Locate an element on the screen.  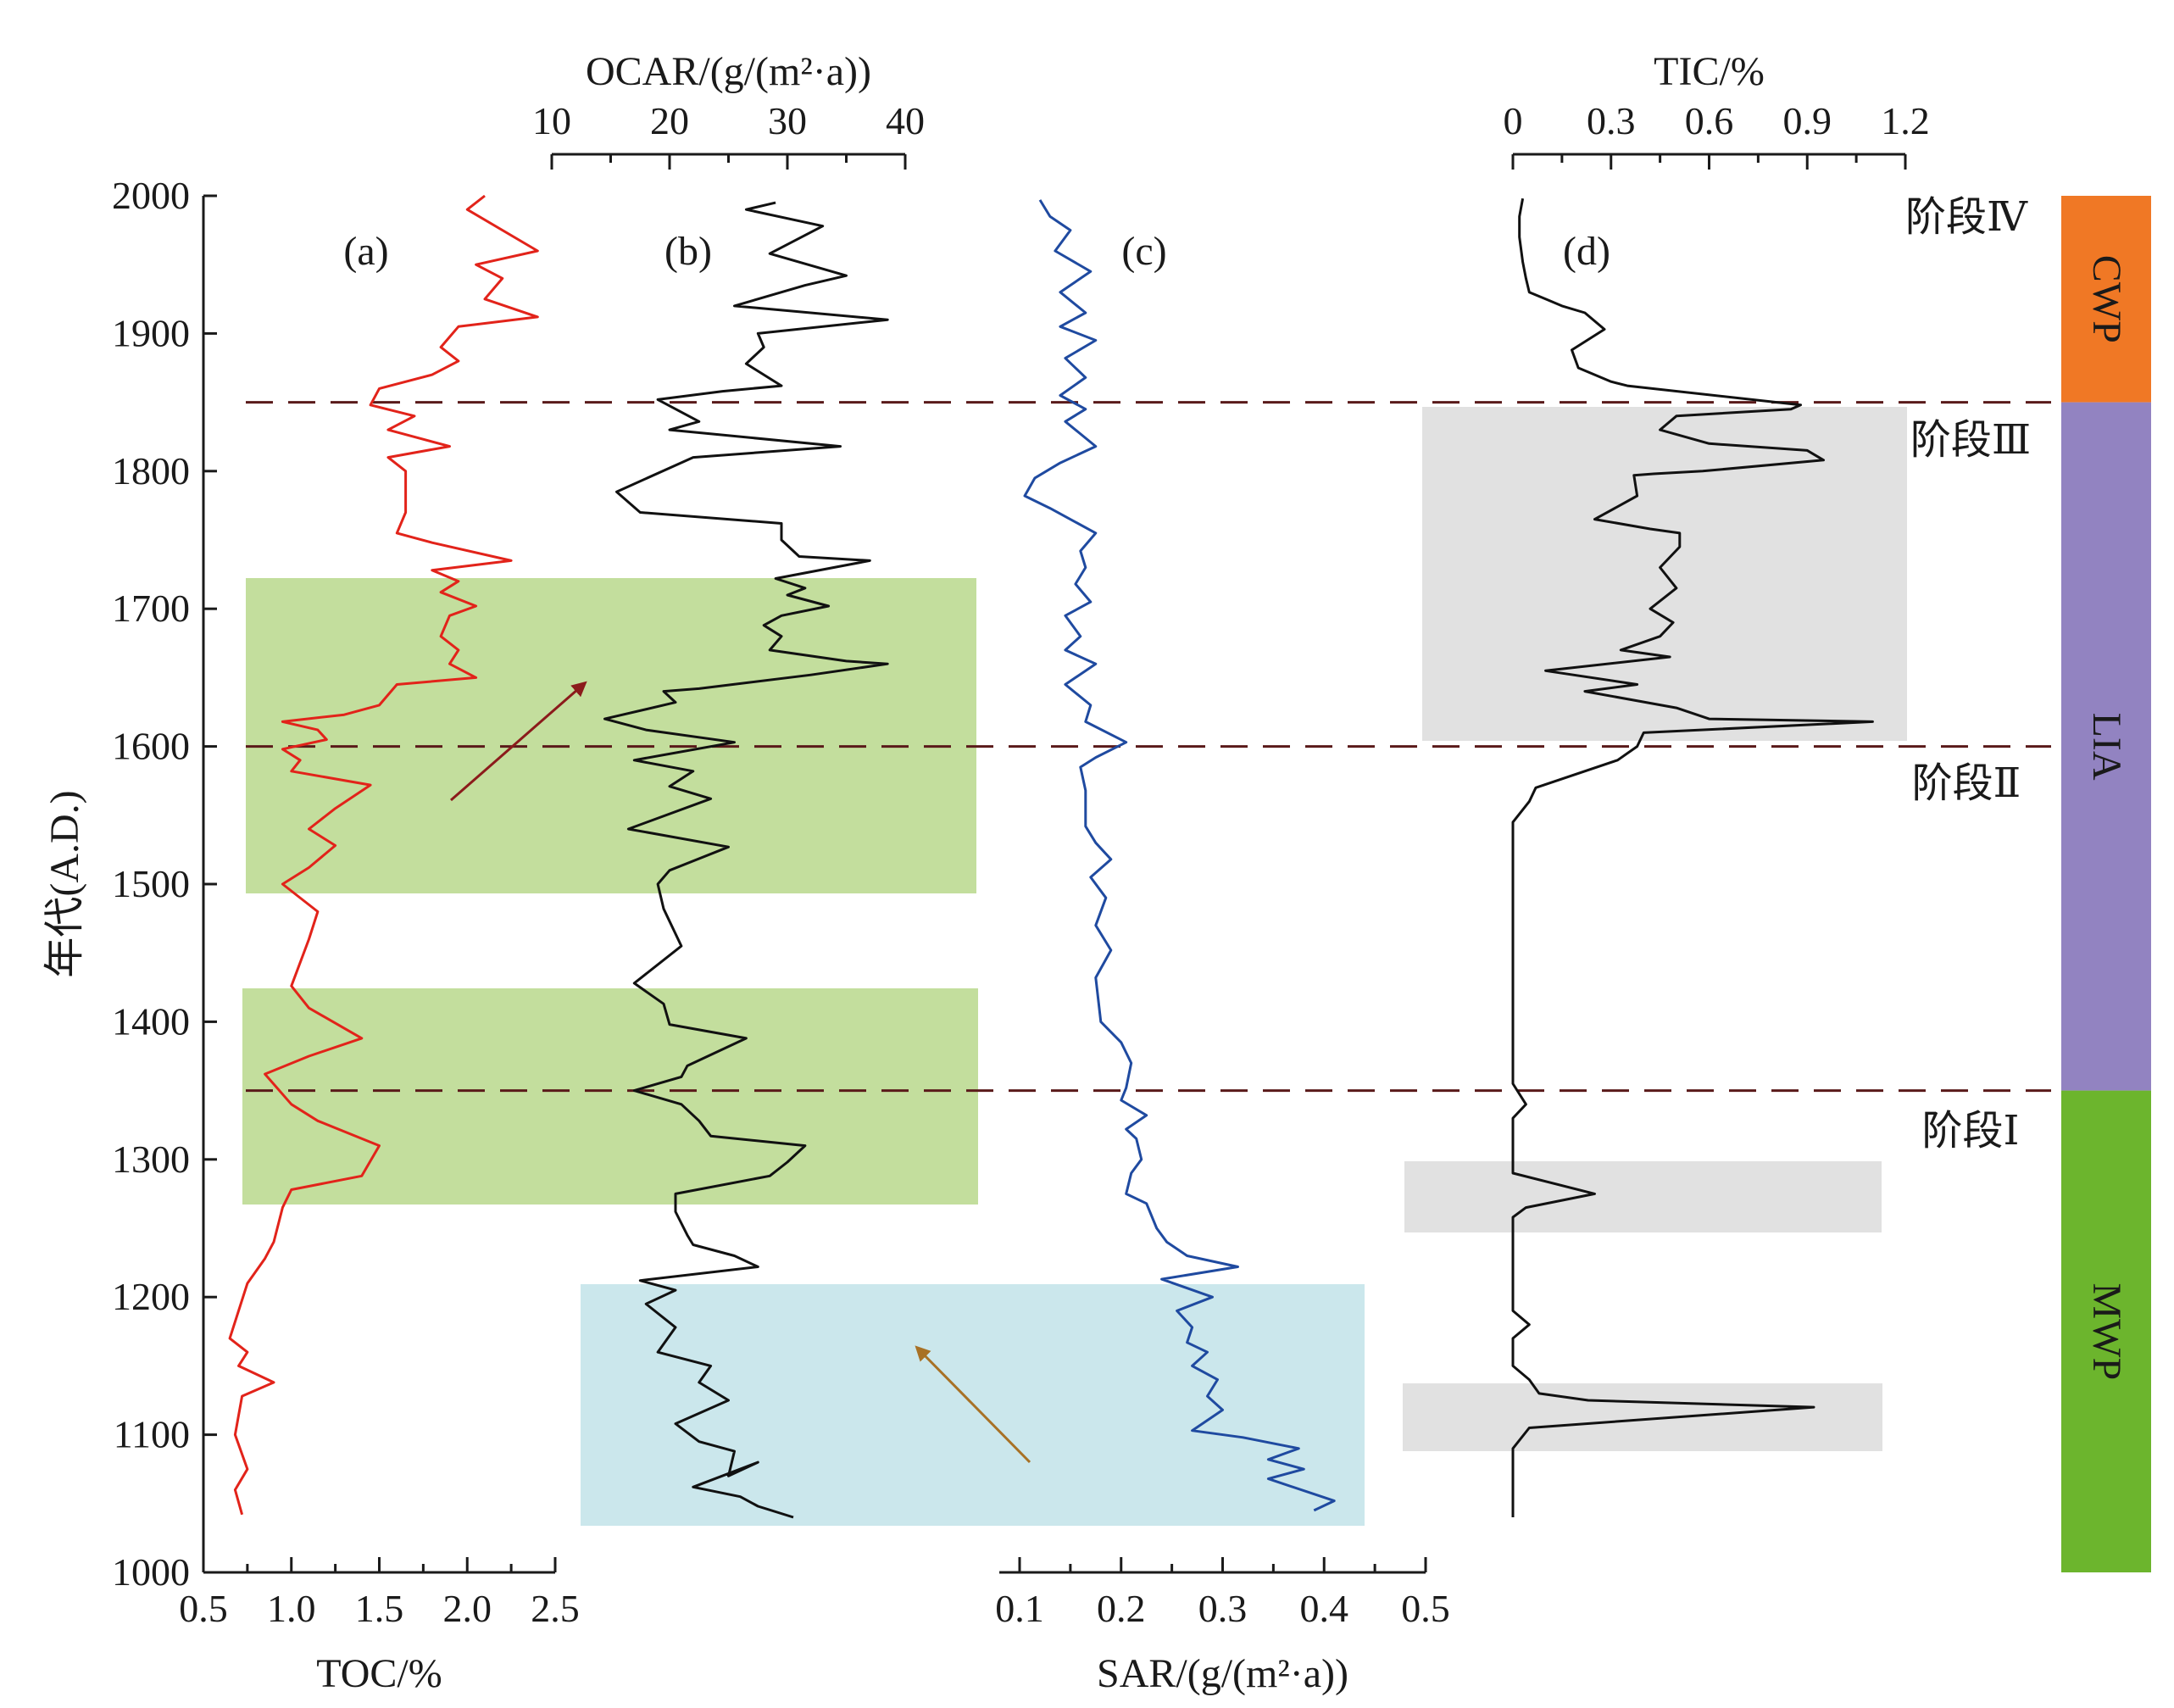
x-tick-label-a: 1.5 is located at coordinates (379, 1608).